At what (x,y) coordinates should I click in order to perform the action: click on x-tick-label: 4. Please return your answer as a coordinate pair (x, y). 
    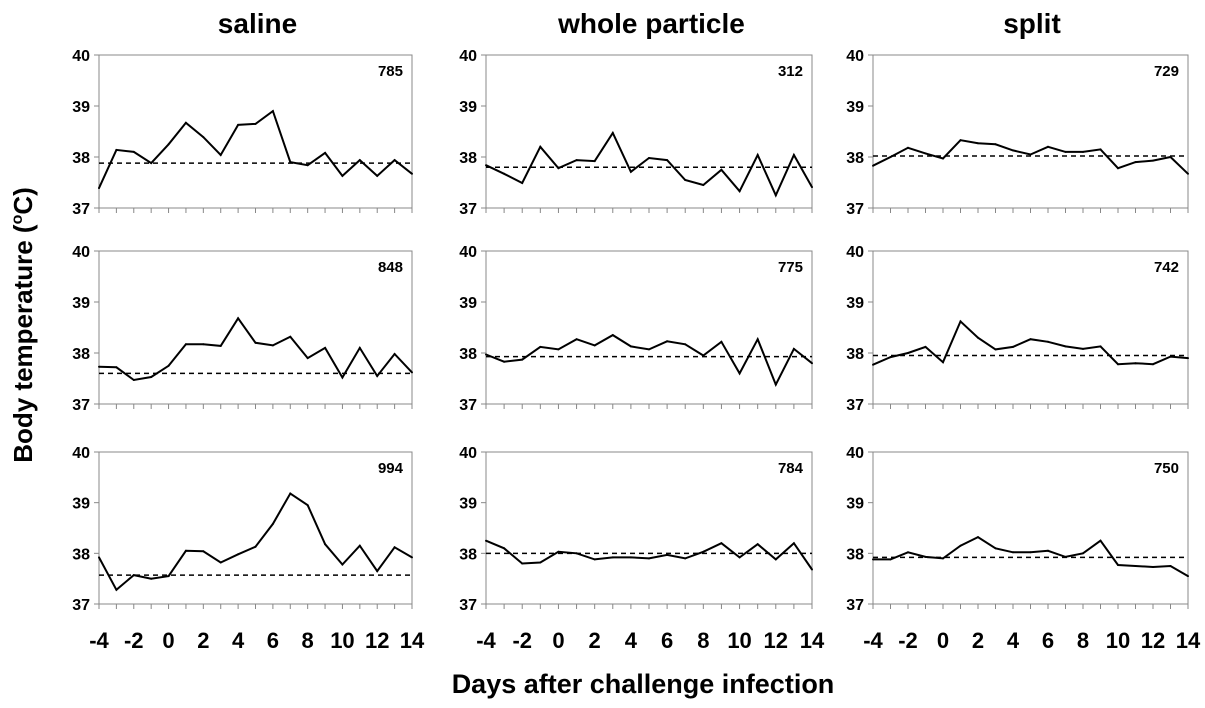
    Looking at the image, I should click on (238, 640).